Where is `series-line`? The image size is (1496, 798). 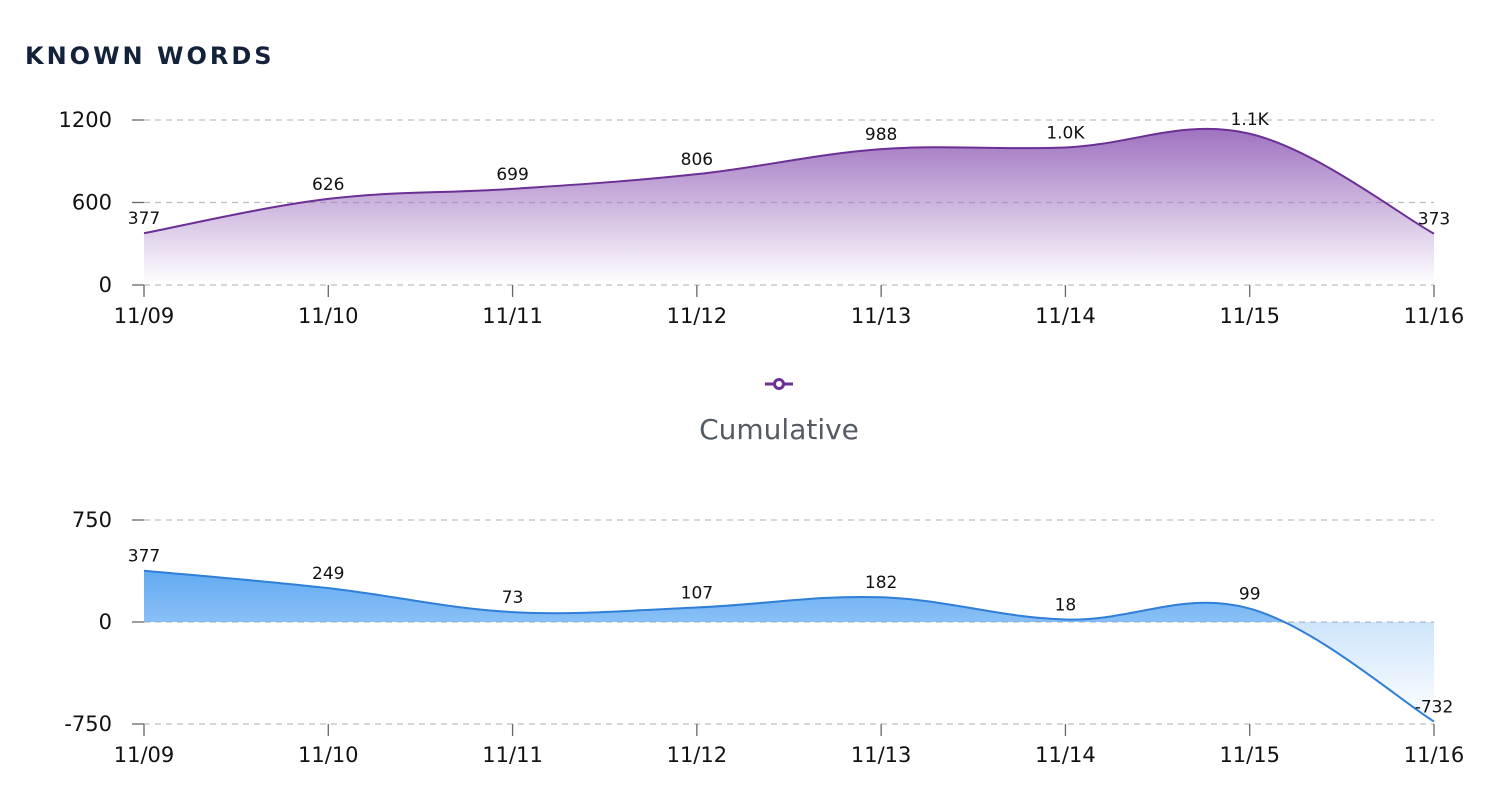
series-line is located at coordinates (789, 181).